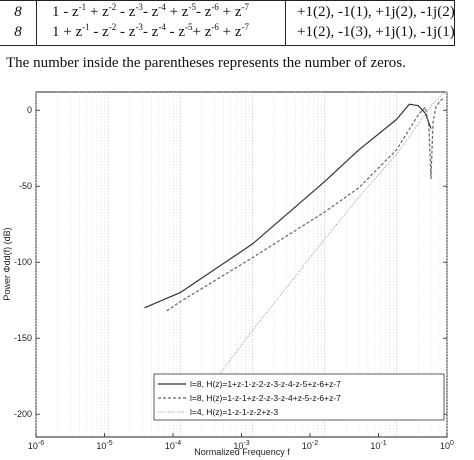 This screenshot has width=474, height=460. What do you see at coordinates (227, 0) in the screenshot?
I see `table-rule-top` at bounding box center [227, 0].